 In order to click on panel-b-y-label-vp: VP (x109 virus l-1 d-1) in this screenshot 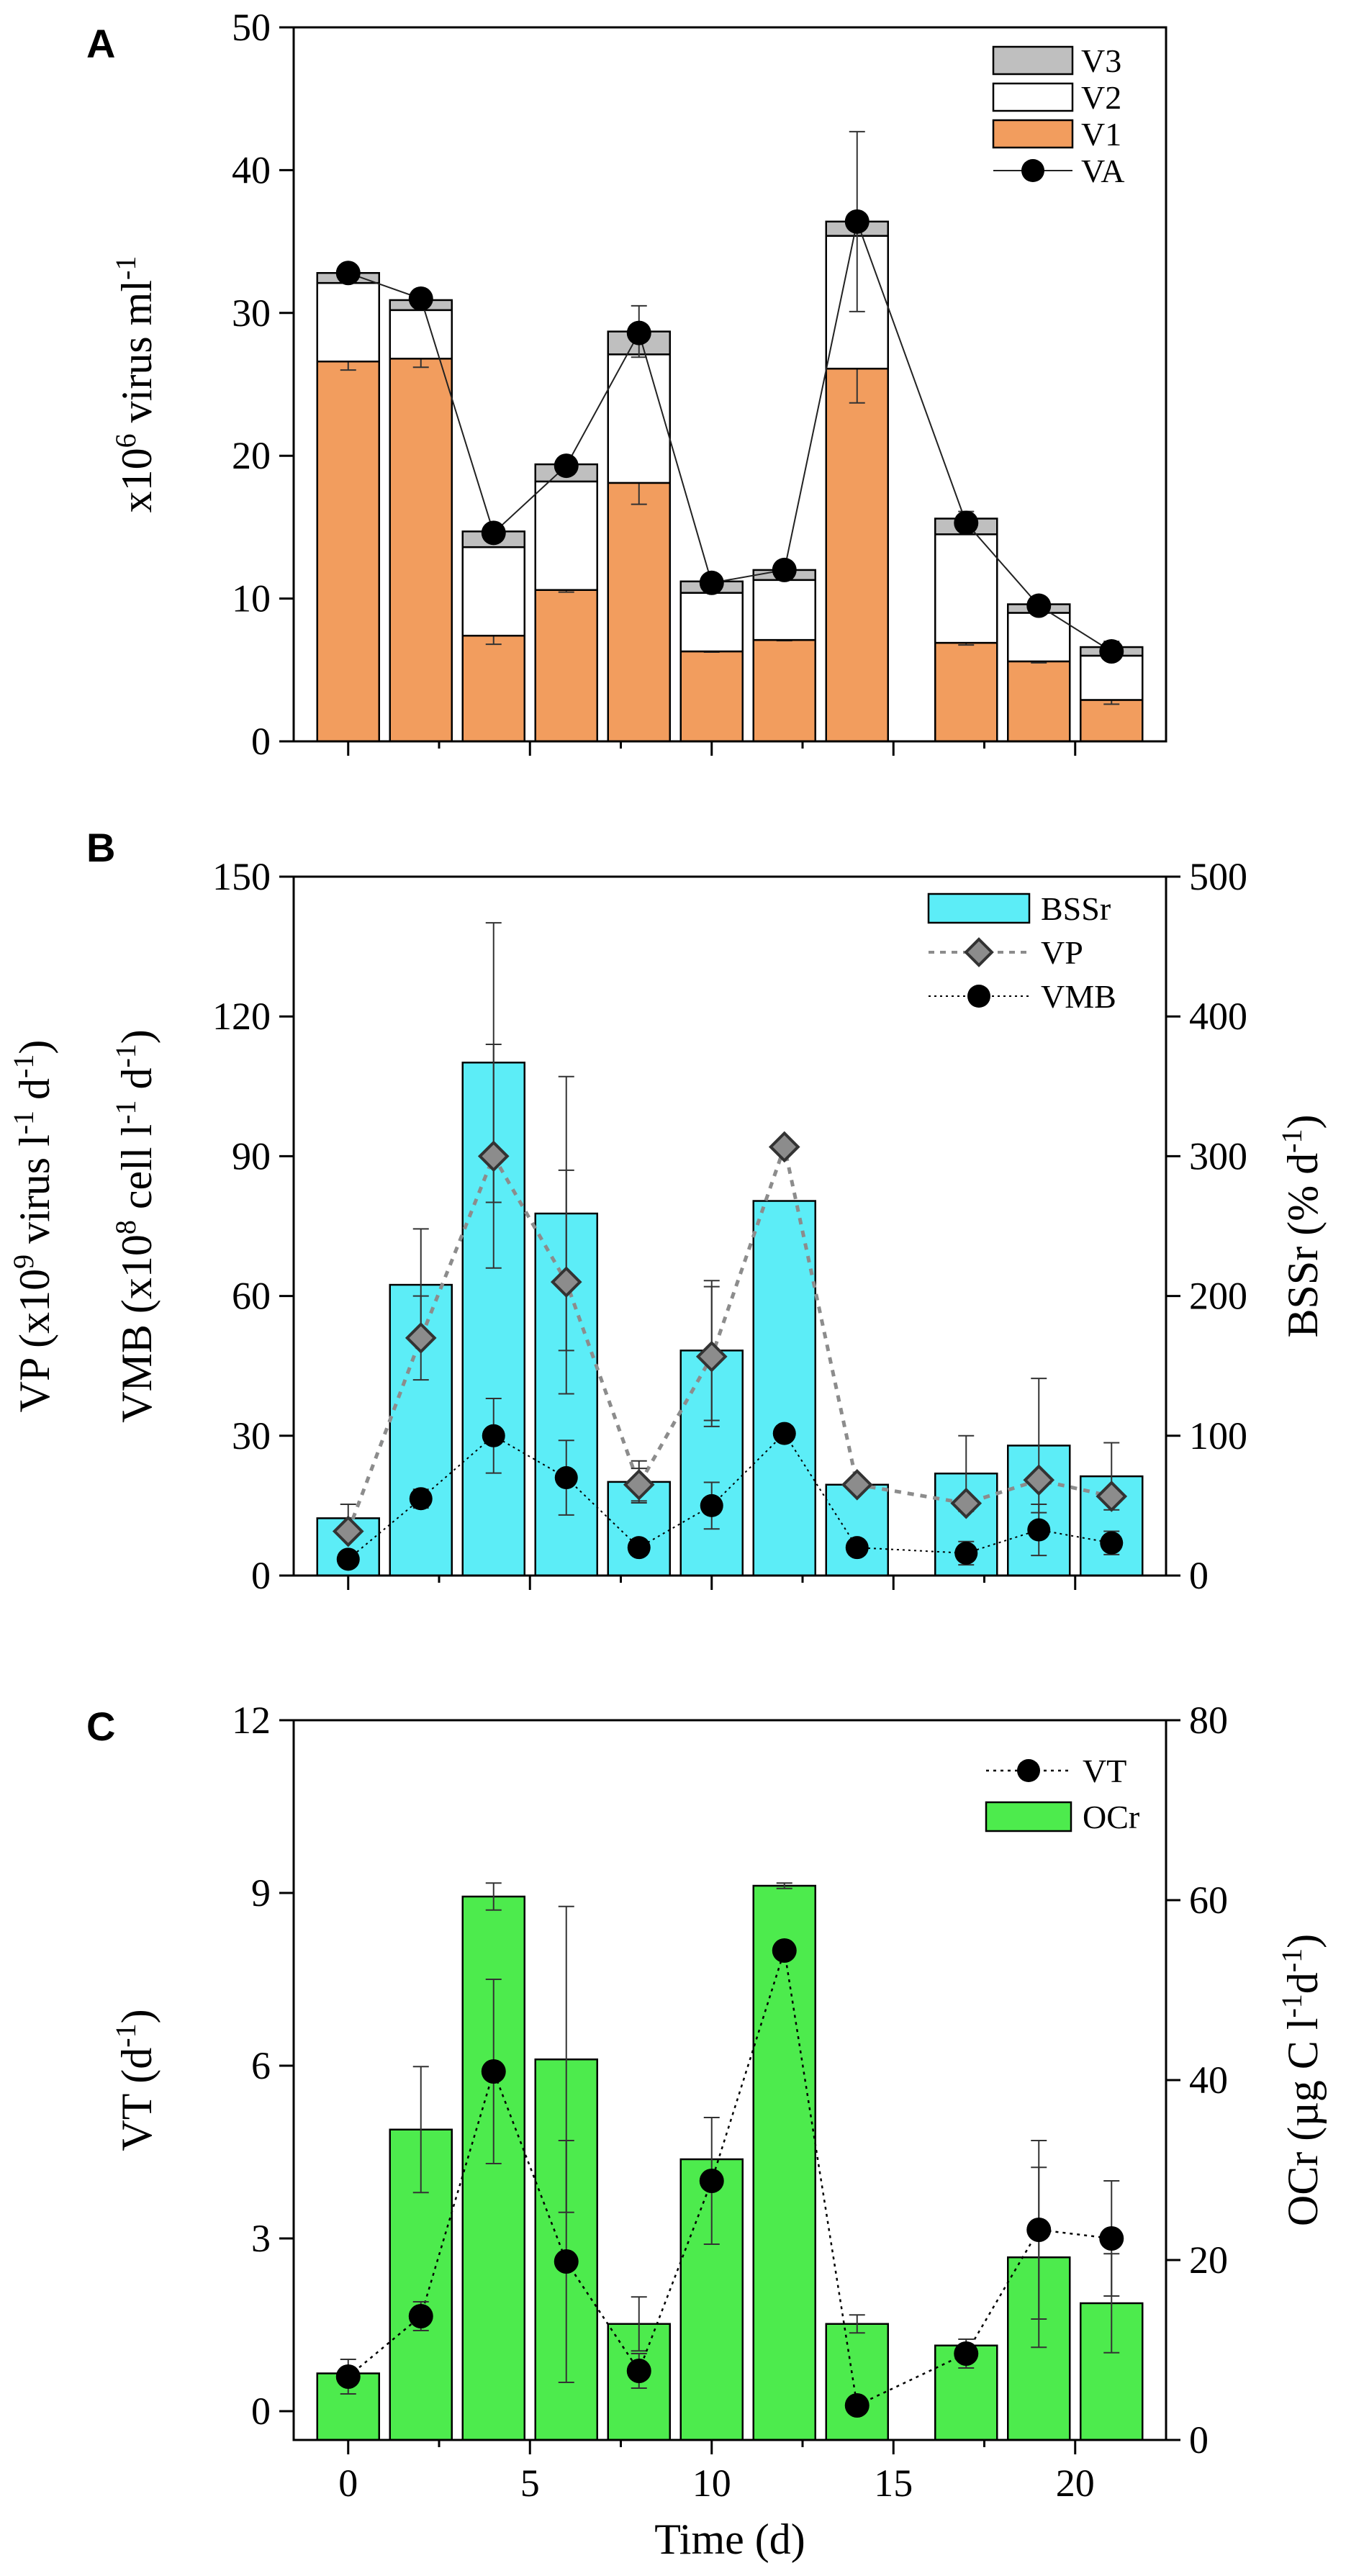, I will do `click(33, 1226)`.